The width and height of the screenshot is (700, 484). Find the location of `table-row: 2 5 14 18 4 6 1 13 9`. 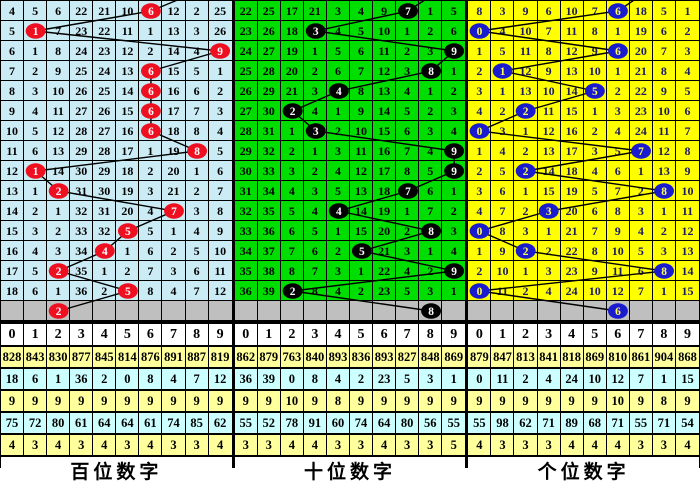

table-row: 2 5 14 18 4 6 1 13 9 is located at coordinates (584, 171).